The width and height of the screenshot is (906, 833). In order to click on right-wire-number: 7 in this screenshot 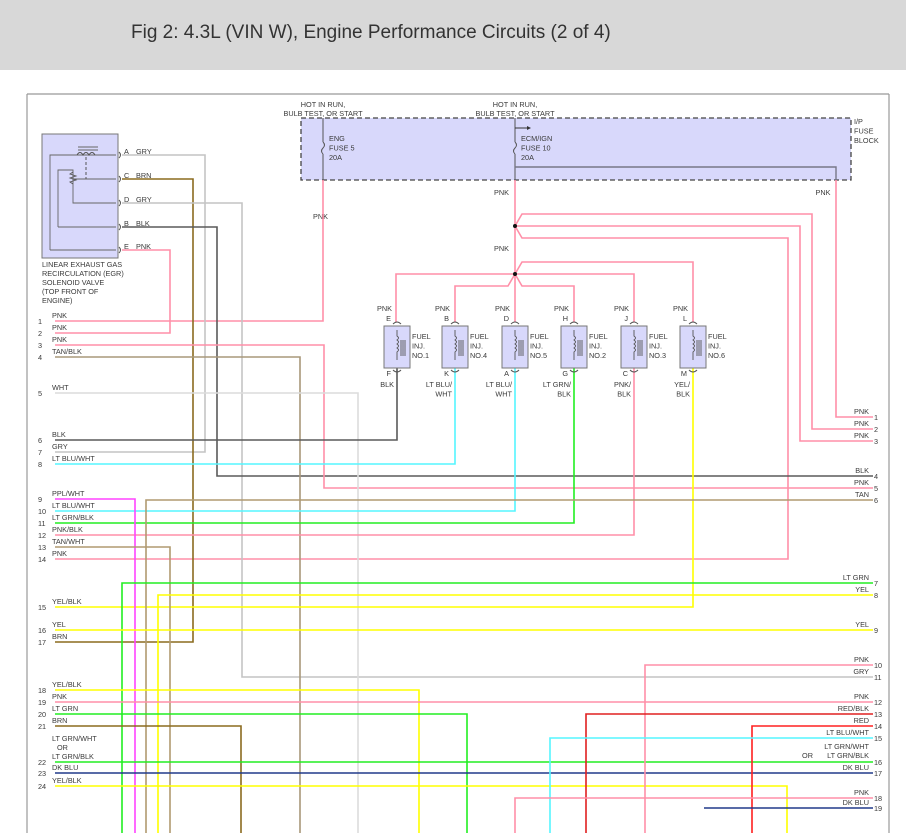, I will do `click(876, 583)`.